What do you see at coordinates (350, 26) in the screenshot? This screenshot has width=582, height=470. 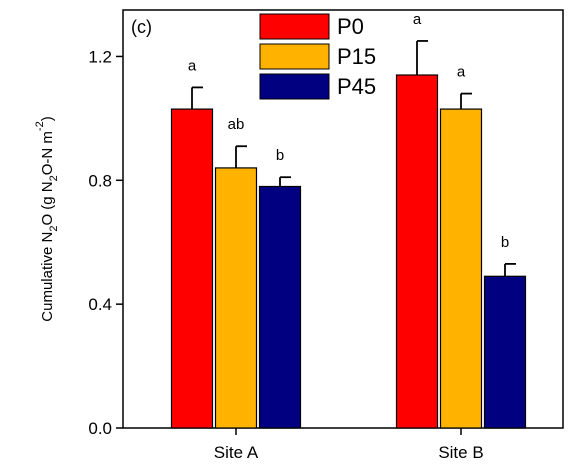 I see `legend-label: P0` at bounding box center [350, 26].